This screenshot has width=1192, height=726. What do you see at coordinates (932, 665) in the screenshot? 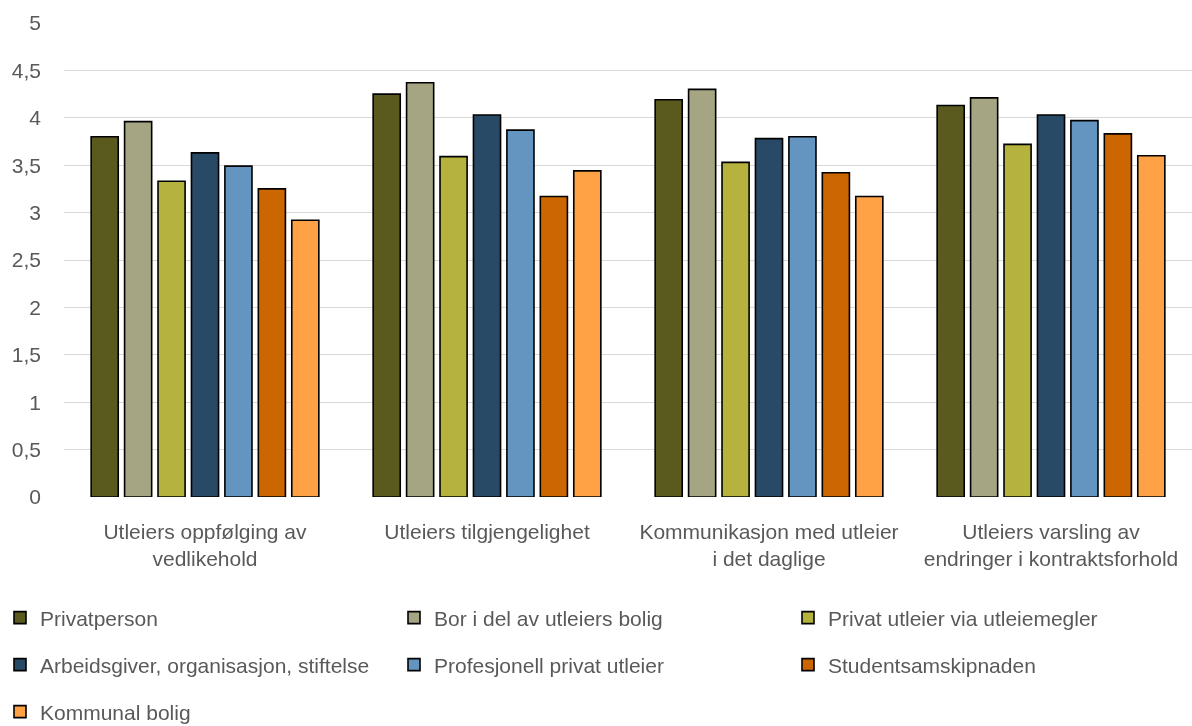
I see `legend-label: Studentsamskipnaden` at bounding box center [932, 665].